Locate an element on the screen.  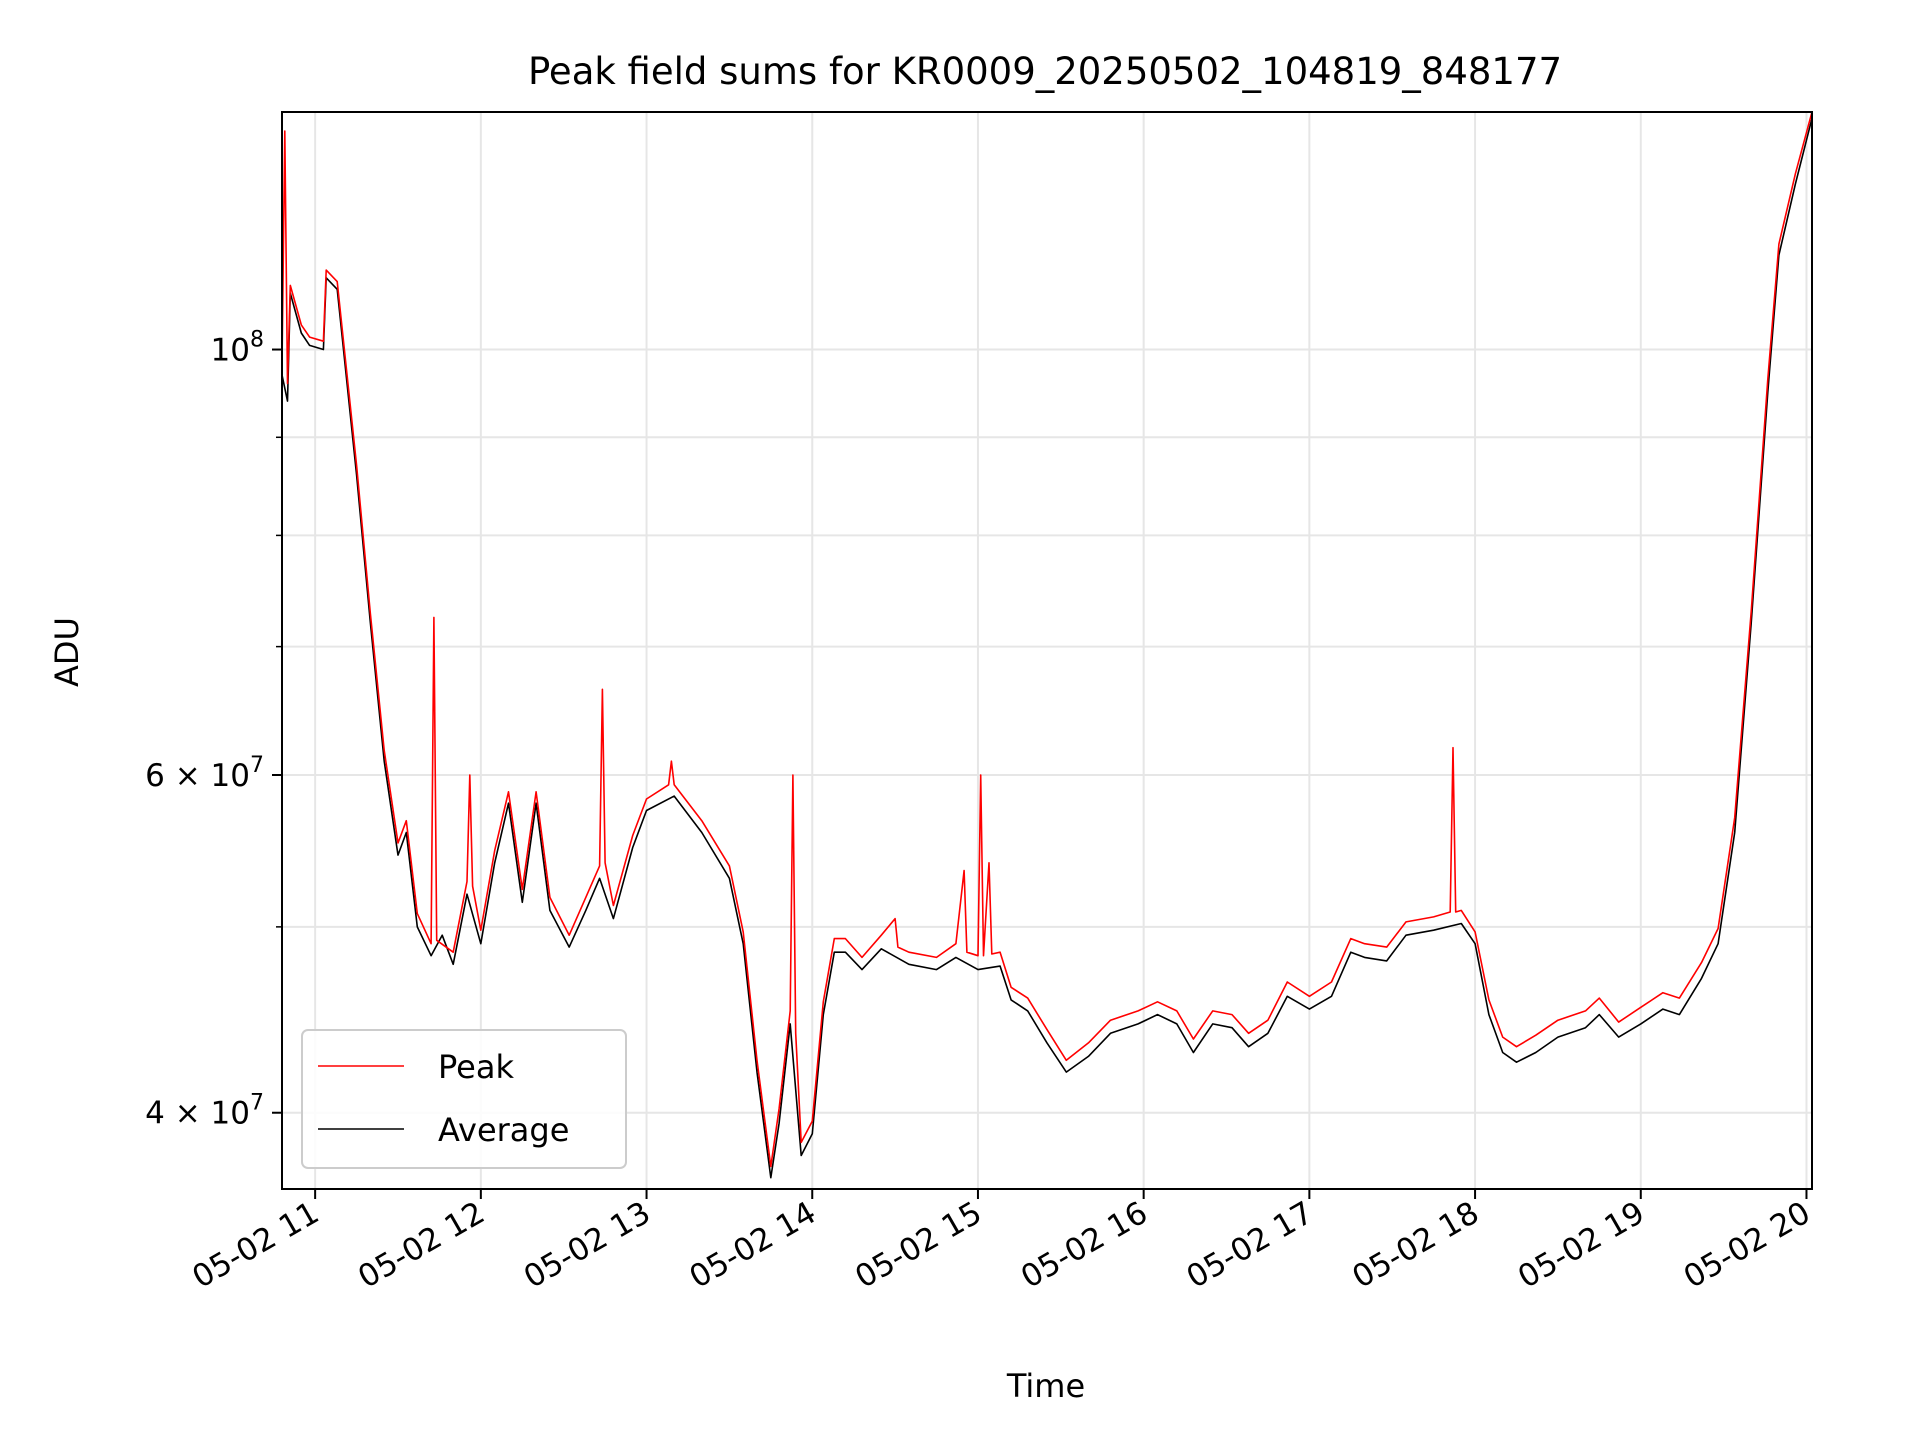
y-tick-label-2: 108 is located at coordinates (237, 348).